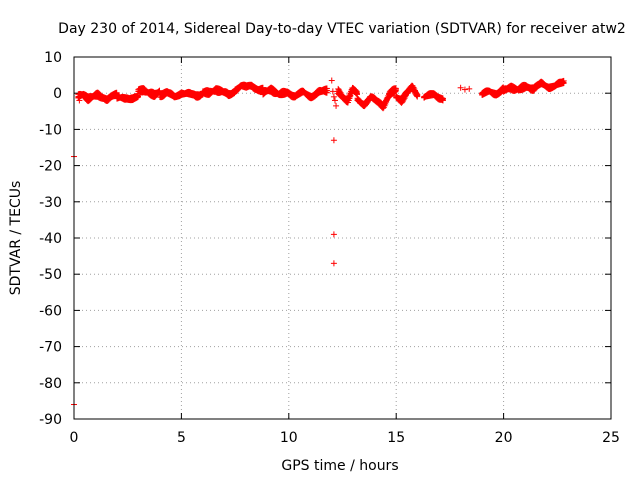 The width and height of the screenshot is (640, 480). Describe the element at coordinates (57, 94) in the screenshot. I see `y-tick-label: 0` at that location.